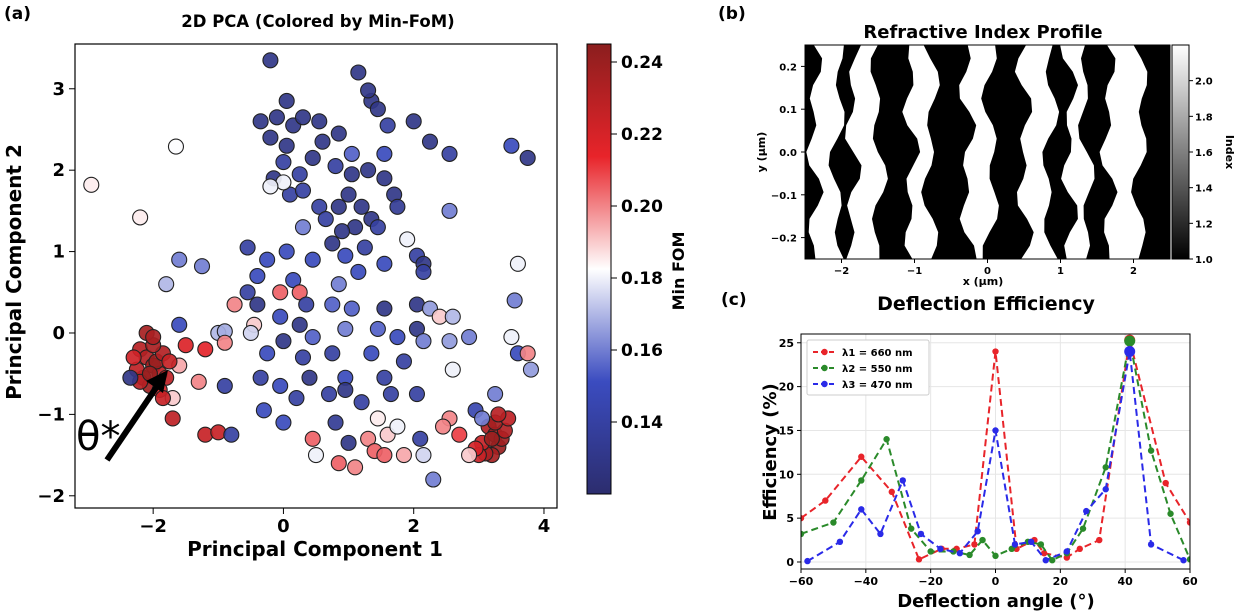 The image size is (1234, 615). Describe the element at coordinates (784, 196) in the screenshot. I see `y-tick-label: −0.1` at that location.